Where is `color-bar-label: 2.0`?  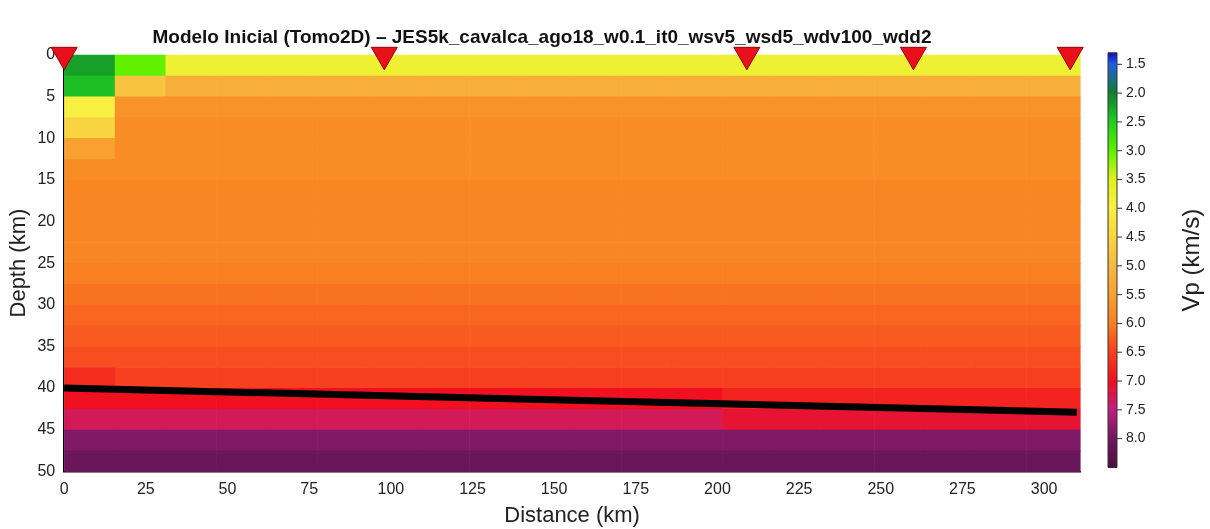
color-bar-label: 2.0 is located at coordinates (1136, 91).